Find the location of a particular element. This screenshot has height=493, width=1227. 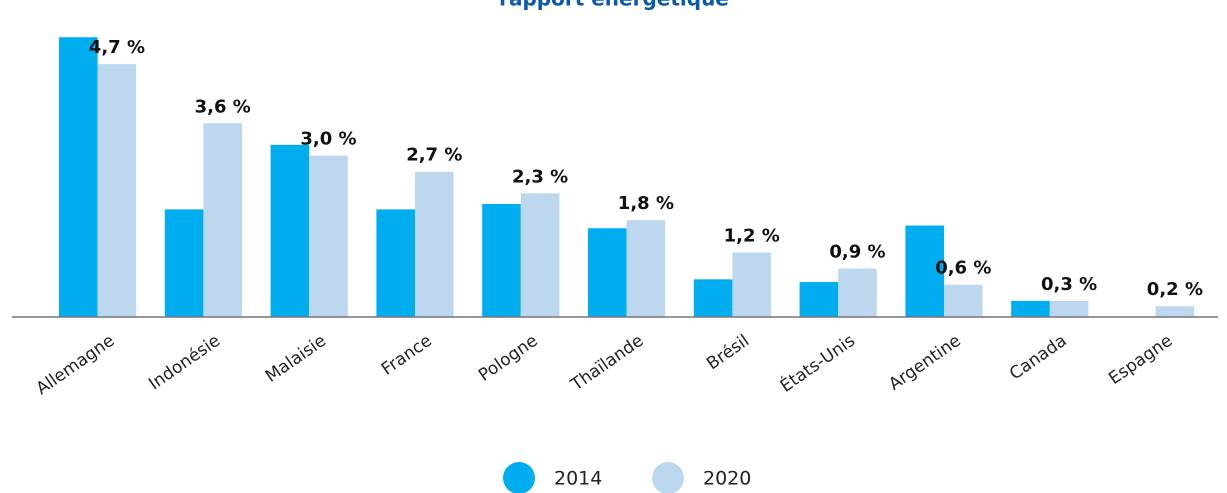

x-tick-label: Argentine is located at coordinates (924, 363).